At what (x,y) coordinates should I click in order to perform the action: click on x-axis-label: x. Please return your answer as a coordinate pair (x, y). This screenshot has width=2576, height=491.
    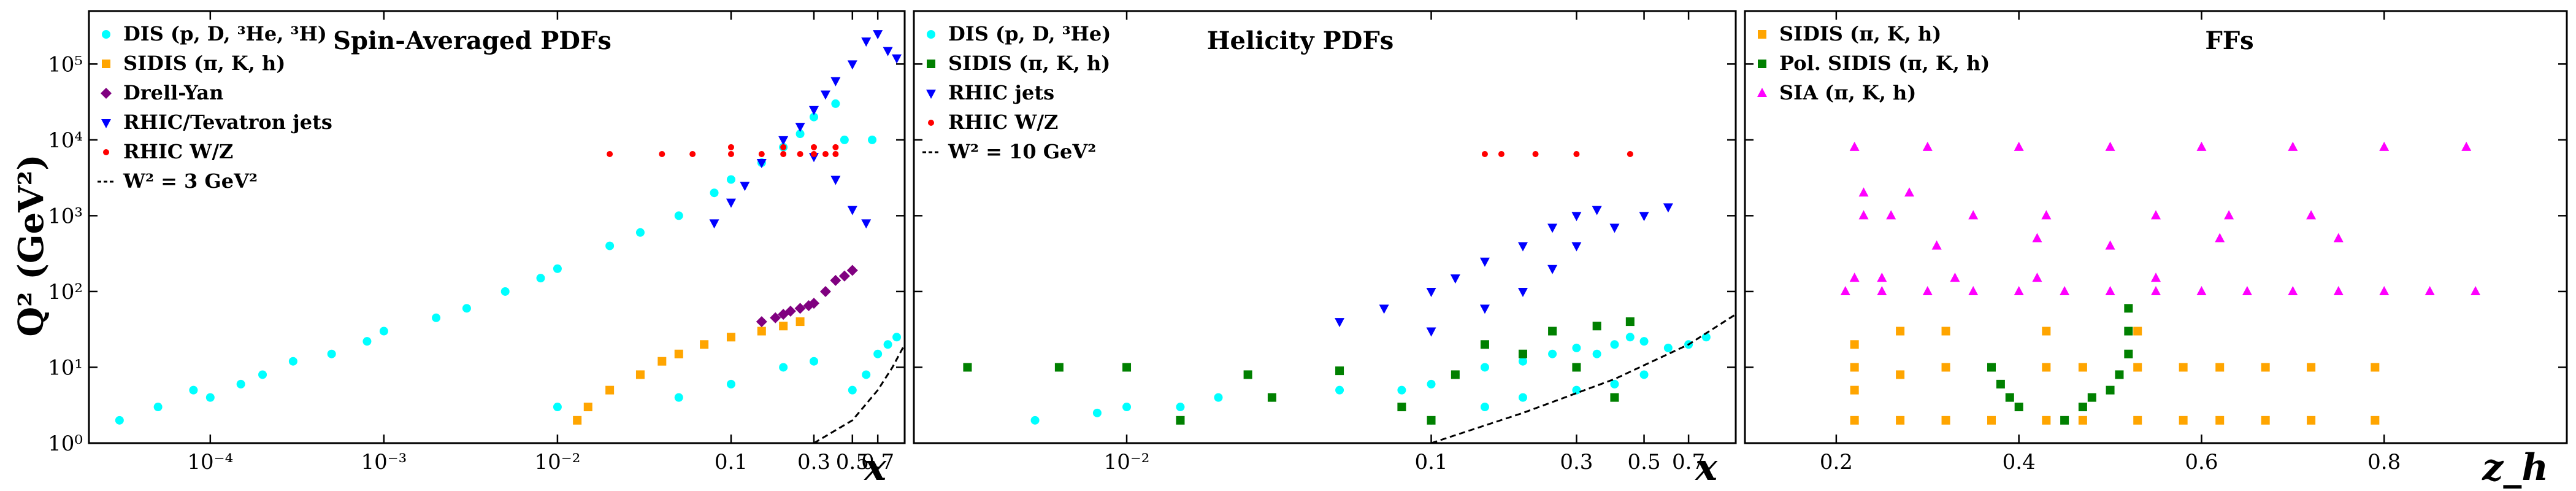
    Looking at the image, I should click on (1706, 468).